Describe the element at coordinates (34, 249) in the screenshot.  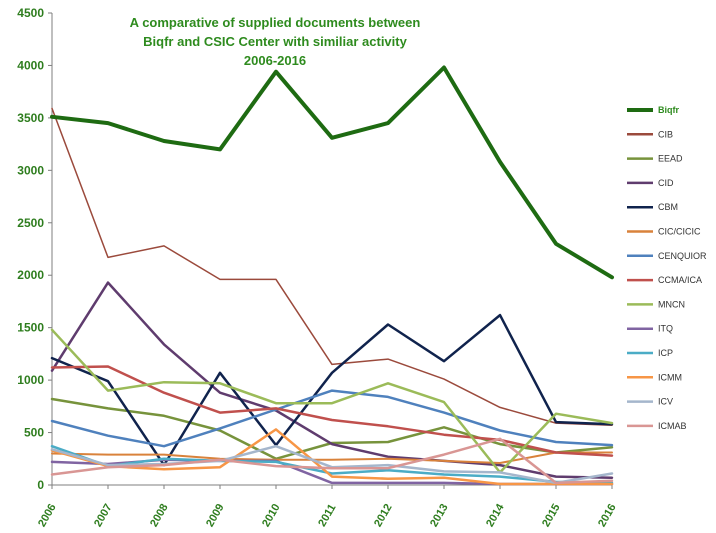
I see `y-axis-ticks: 0 500 1000 1500 2000 2500 3000 3500 4000 4500` at that location.